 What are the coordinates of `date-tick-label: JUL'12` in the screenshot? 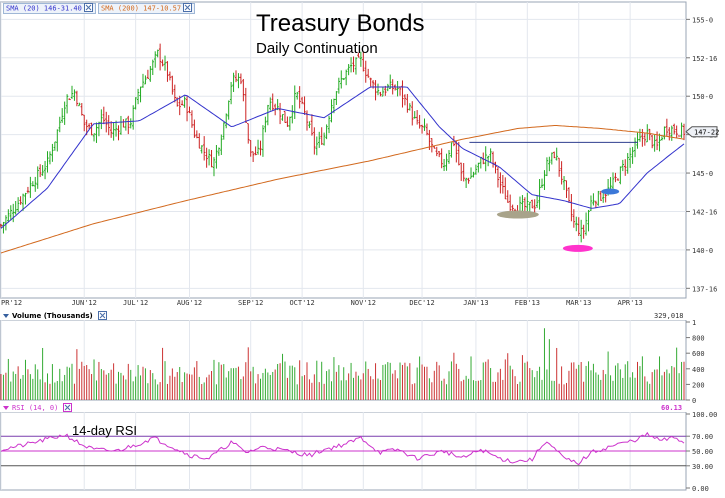 It's located at (135, 303).